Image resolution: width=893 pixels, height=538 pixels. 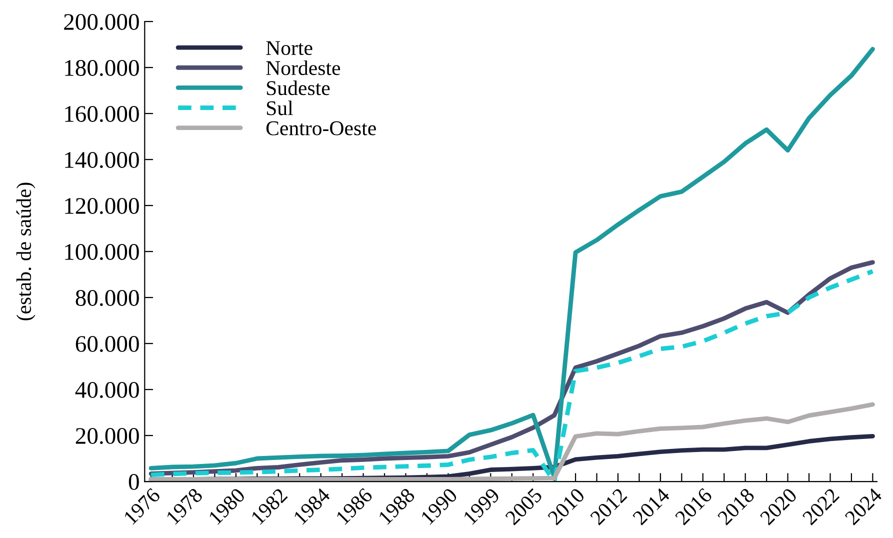 What do you see at coordinates (107, 390) in the screenshot?
I see `y-tick-label: 40.000` at bounding box center [107, 390].